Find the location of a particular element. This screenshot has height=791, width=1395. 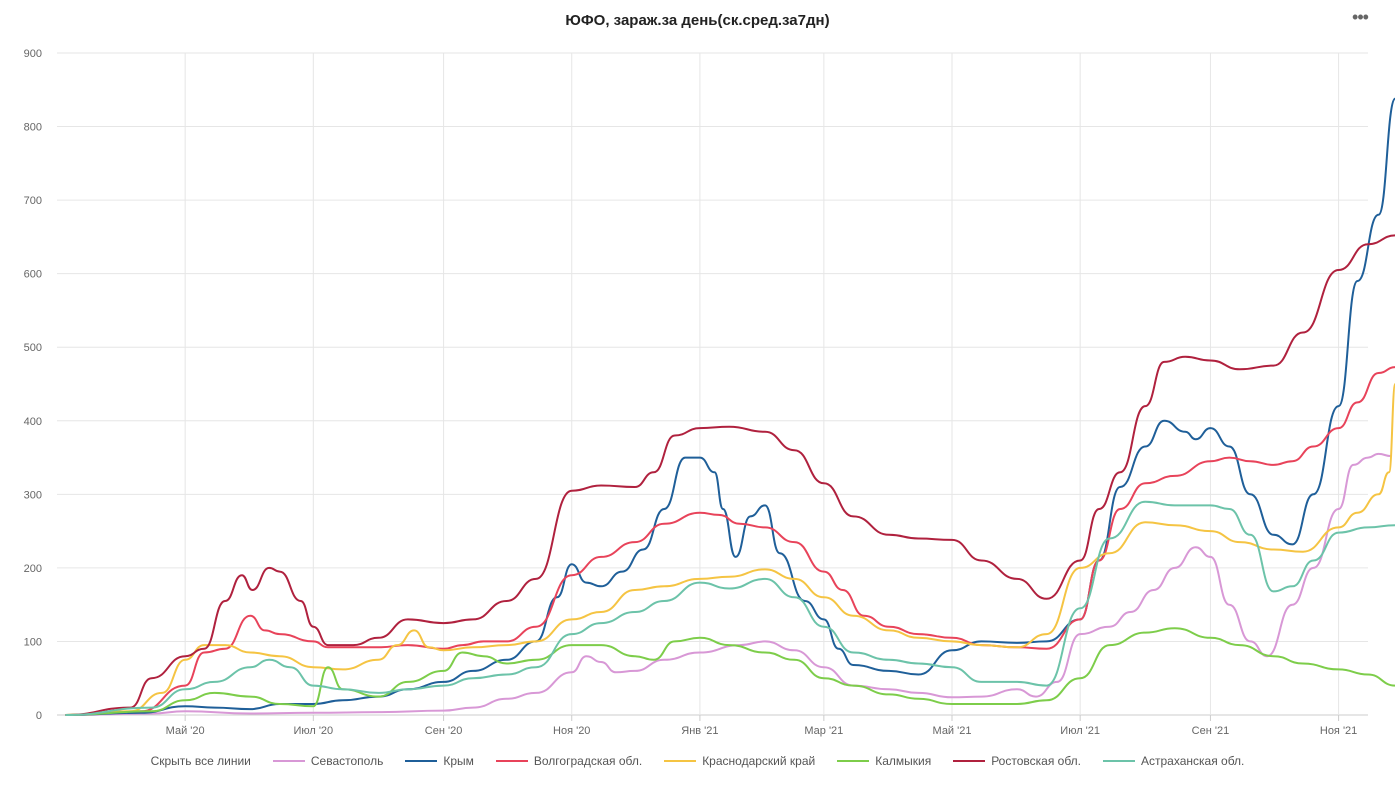

y-tick-label: 800 is located at coordinates (33, 128).